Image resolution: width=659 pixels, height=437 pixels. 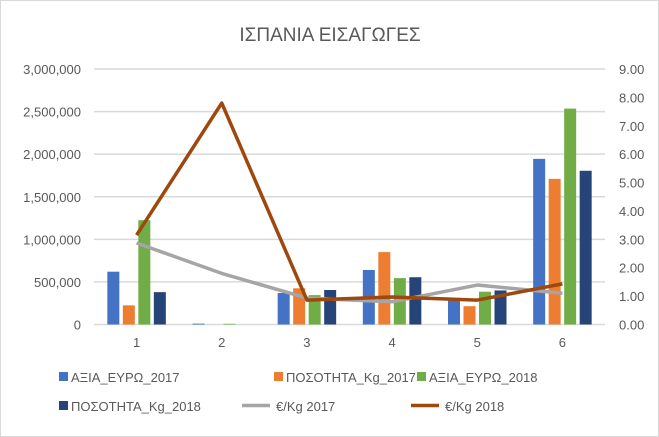 I want to click on bar--kg-2018-1, so click(x=159, y=308).